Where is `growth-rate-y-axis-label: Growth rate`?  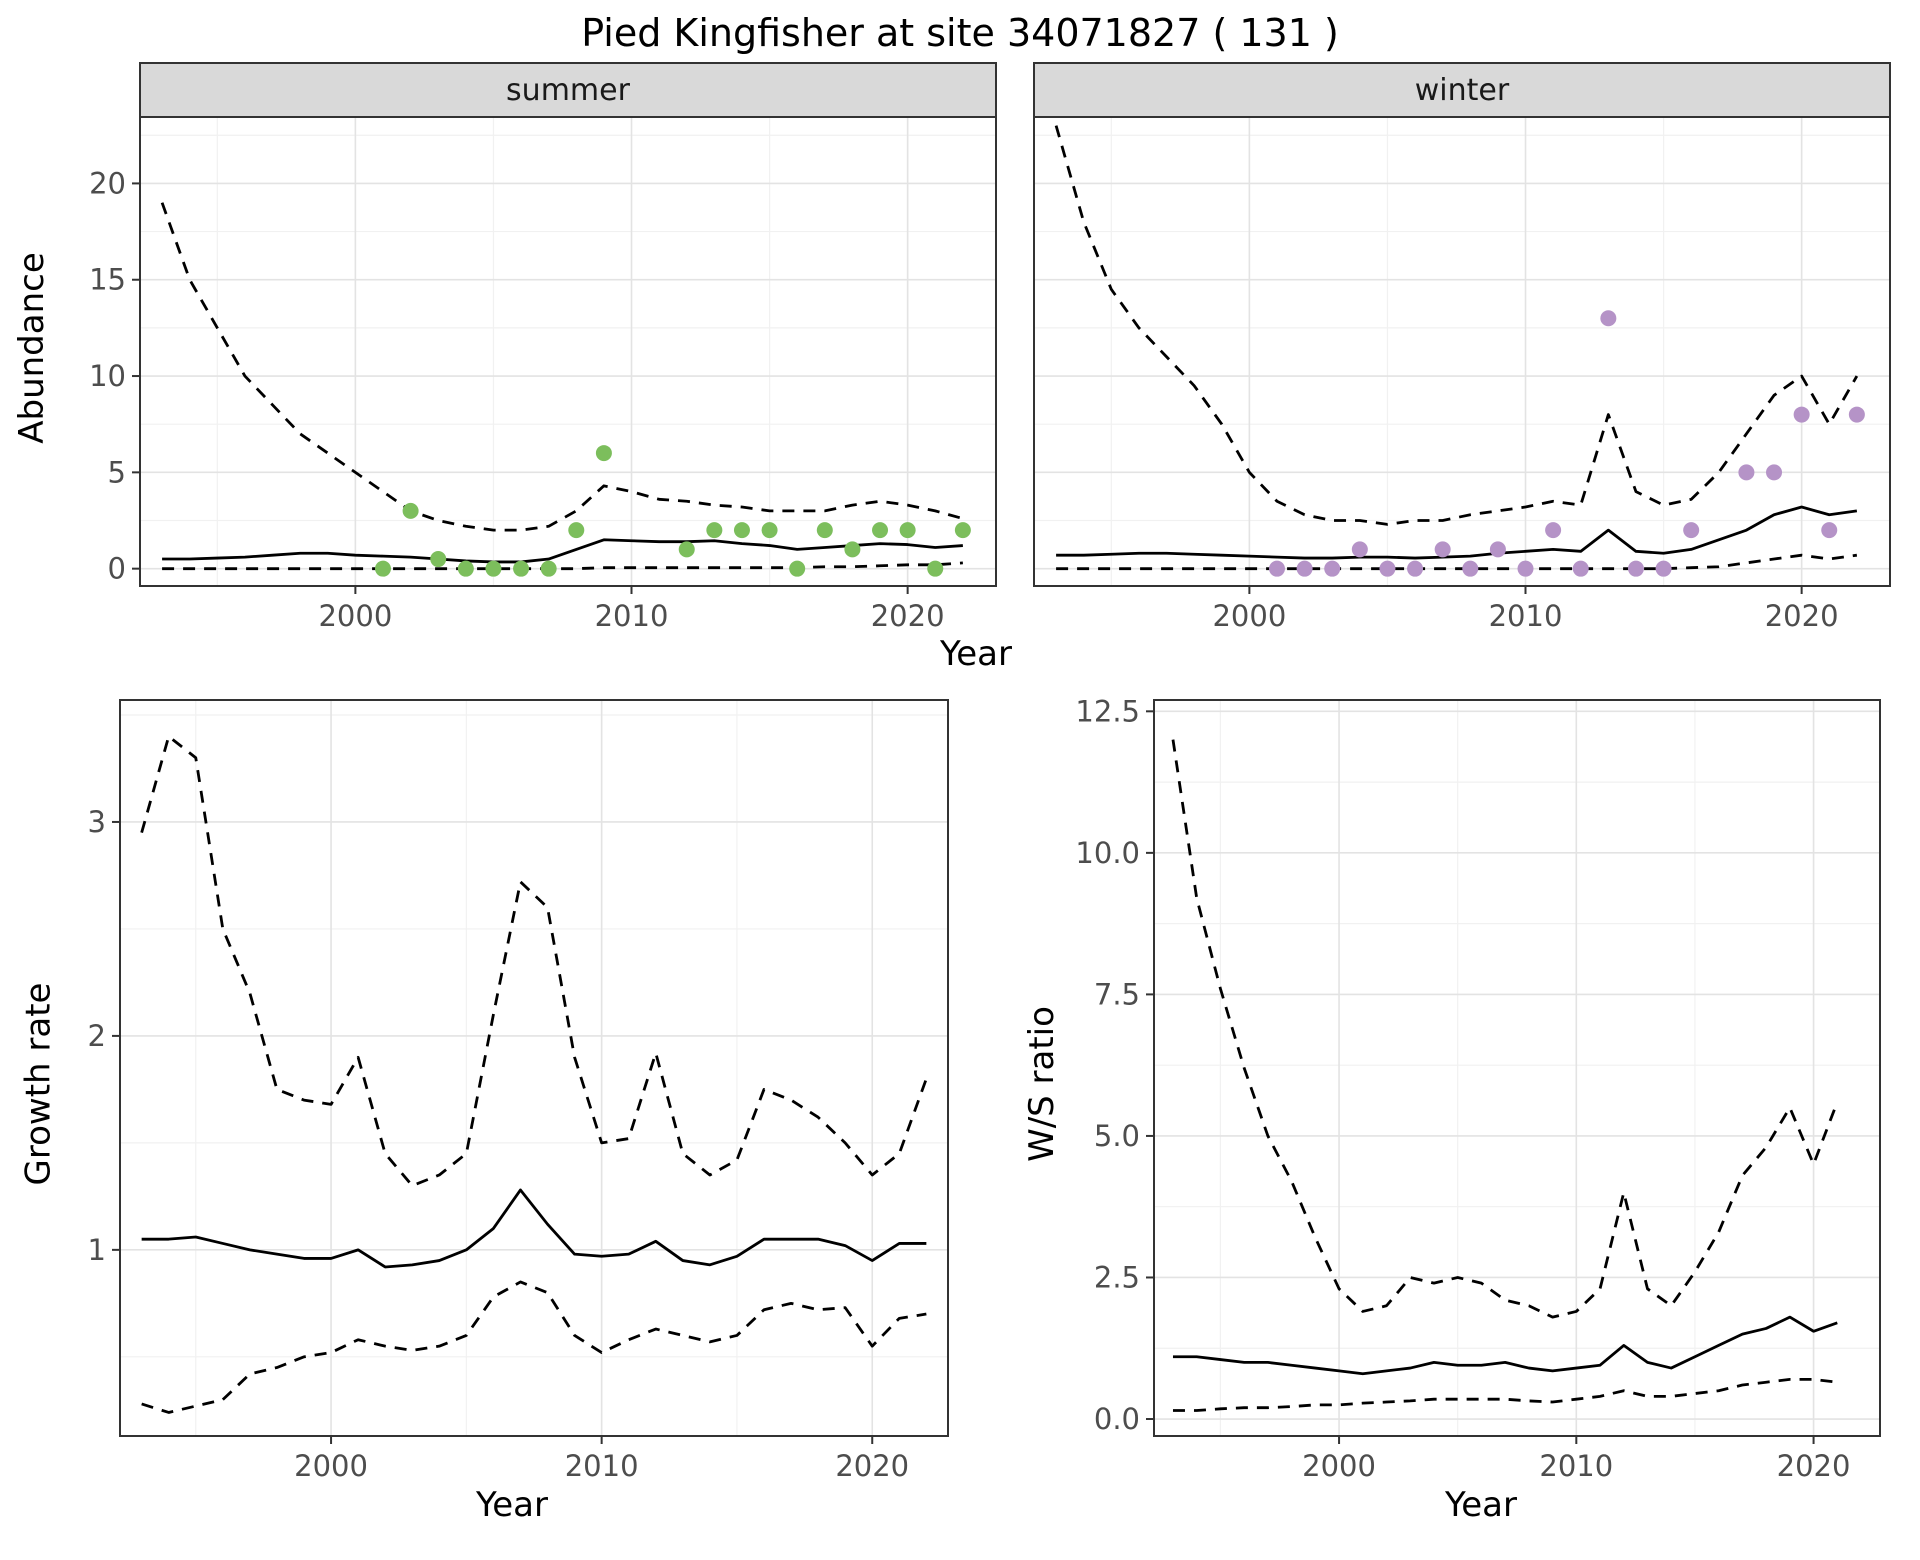
growth-rate-y-axis-label: Growth rate is located at coordinates (38, 1084).